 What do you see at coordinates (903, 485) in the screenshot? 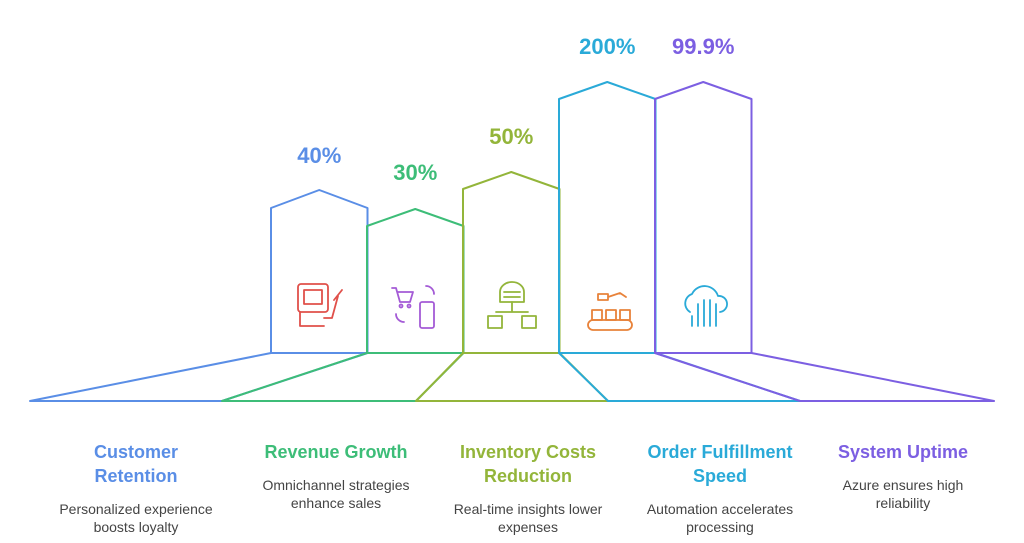
I see `item-description: Azure ensures high` at bounding box center [903, 485].